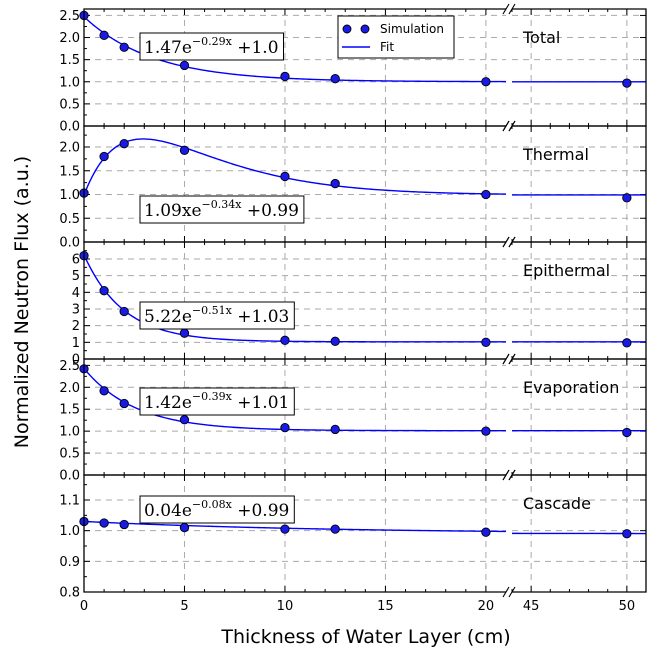 This screenshot has width=647, height=659. What do you see at coordinates (76, 310) in the screenshot?
I see `y-tick-label: 3` at bounding box center [76, 310].